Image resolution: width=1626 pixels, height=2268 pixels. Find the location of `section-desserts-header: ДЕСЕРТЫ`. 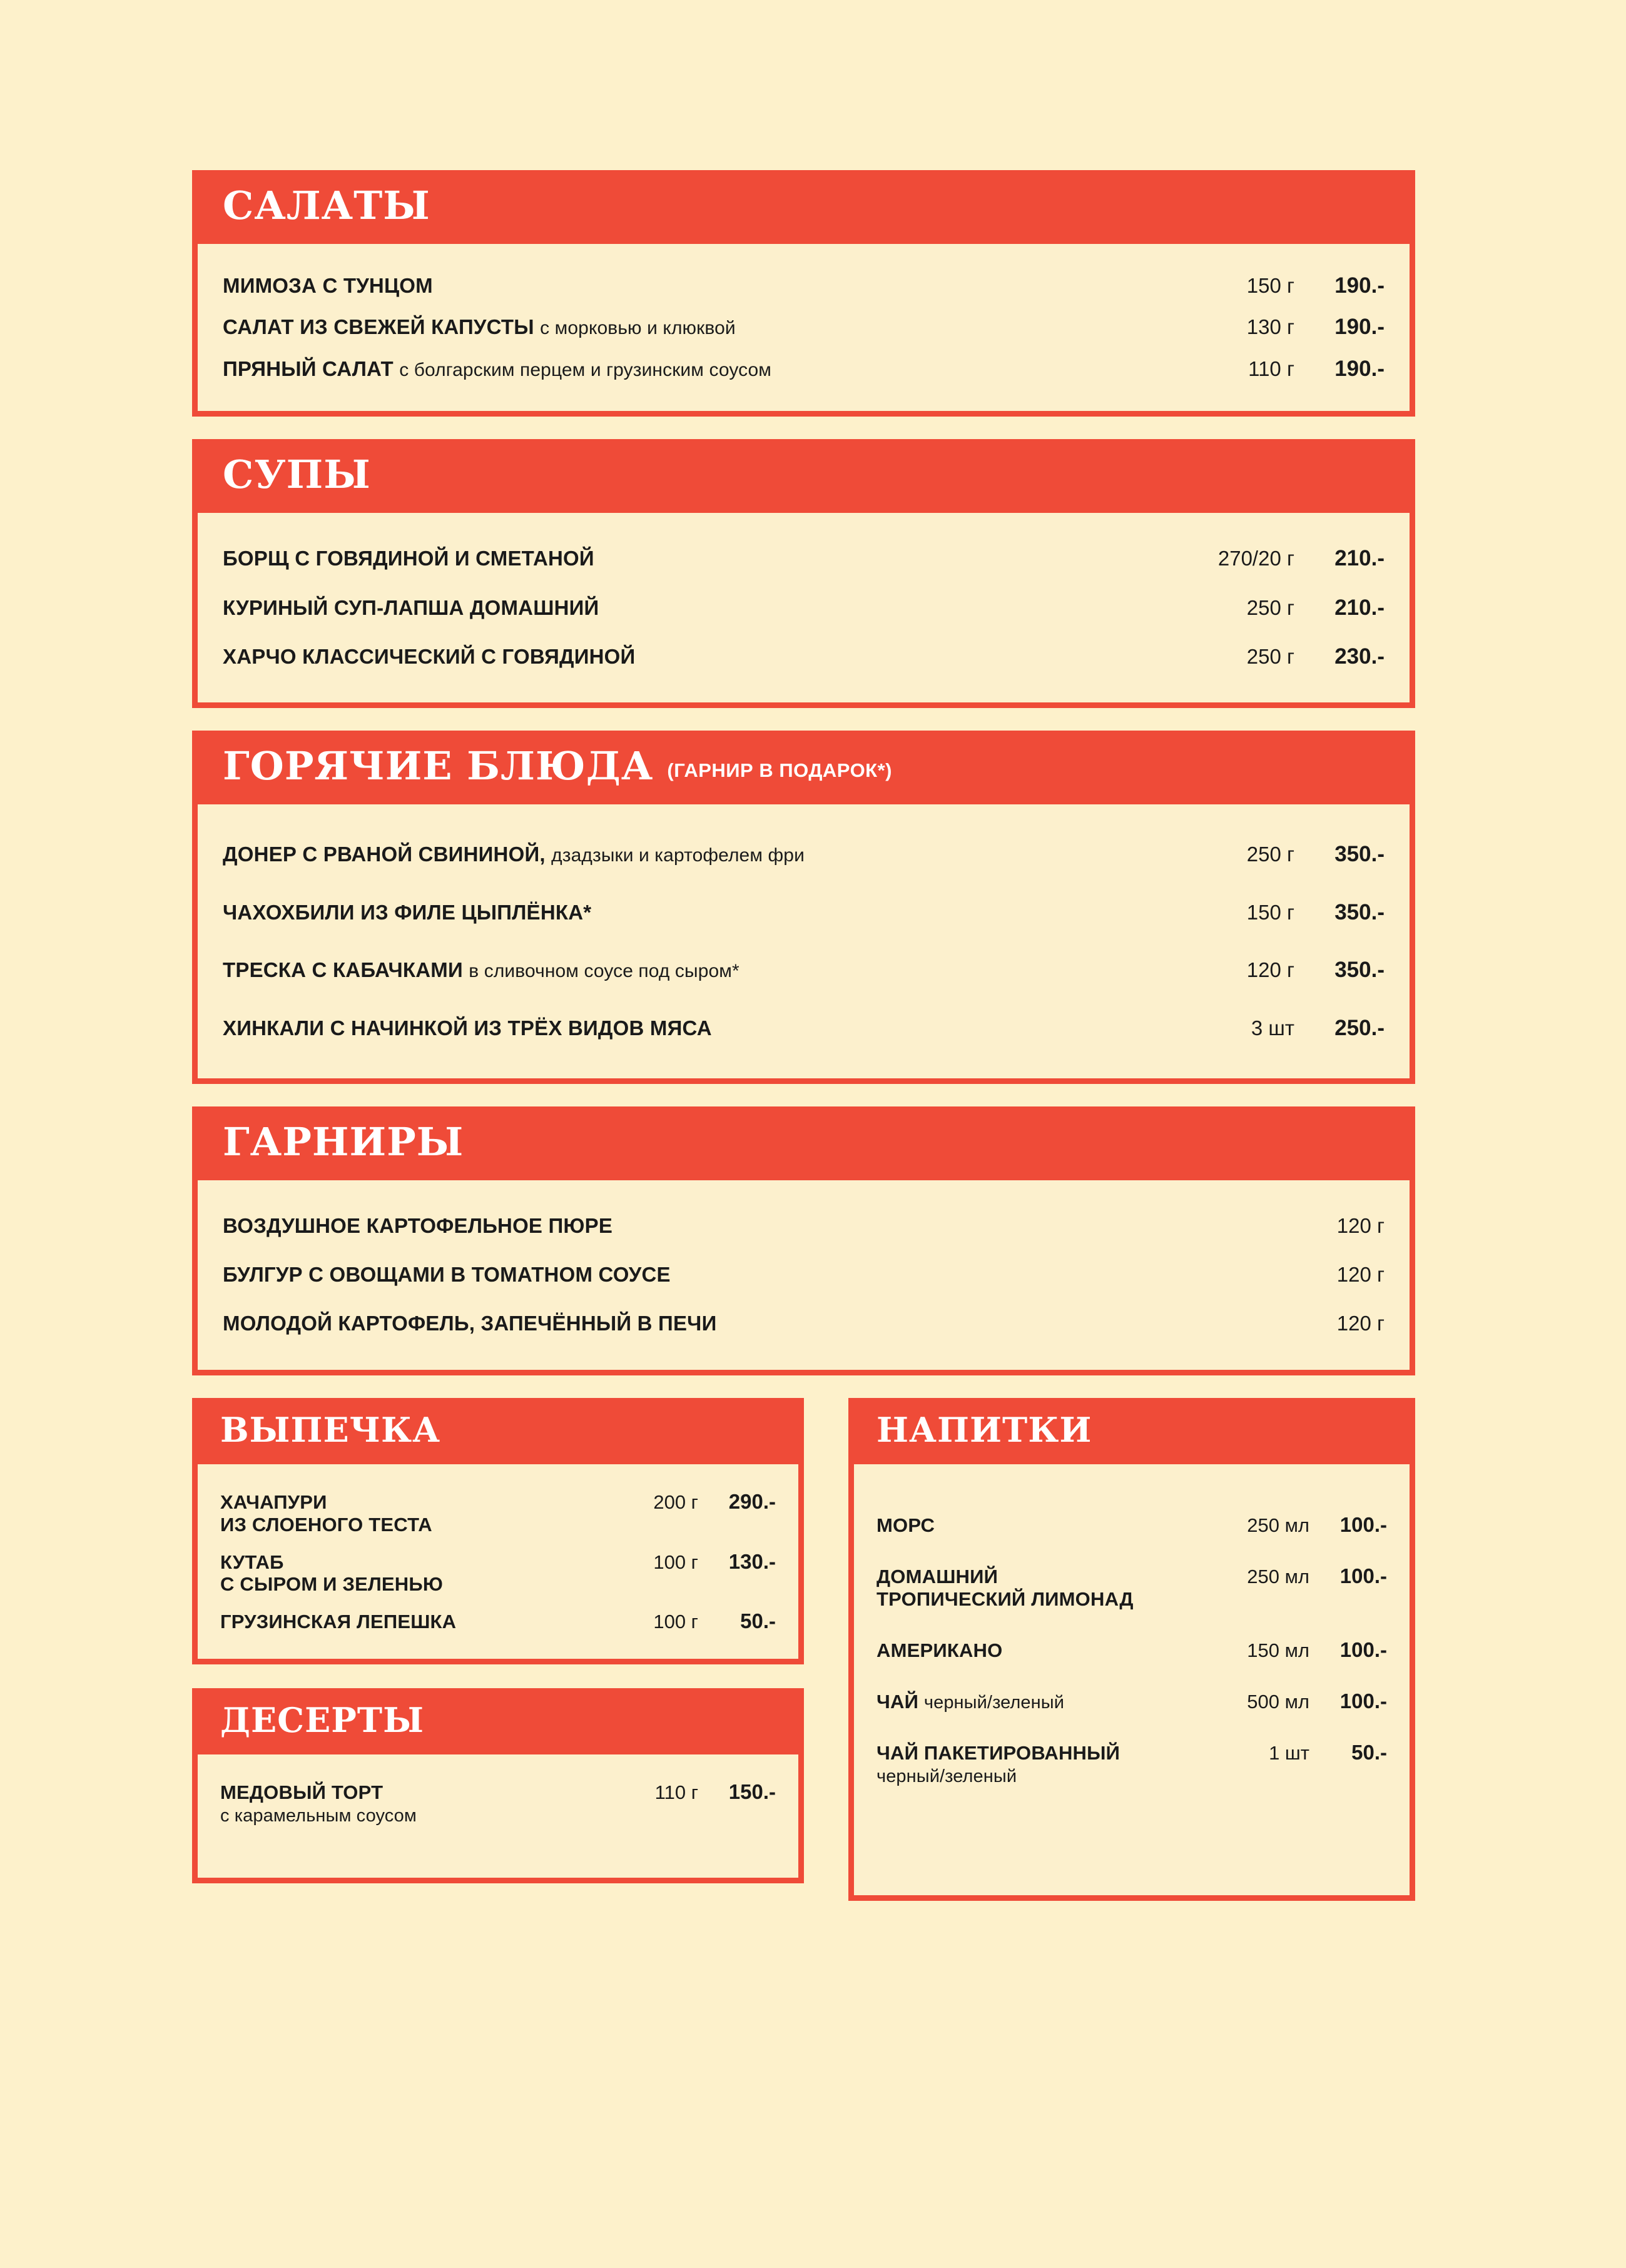

section-desserts-header: ДЕСЕРТЫ is located at coordinates (498, 1721).